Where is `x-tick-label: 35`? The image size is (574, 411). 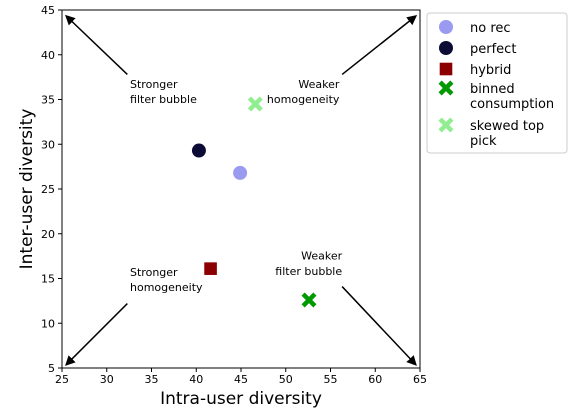
x-tick-label: 35 is located at coordinates (152, 379).